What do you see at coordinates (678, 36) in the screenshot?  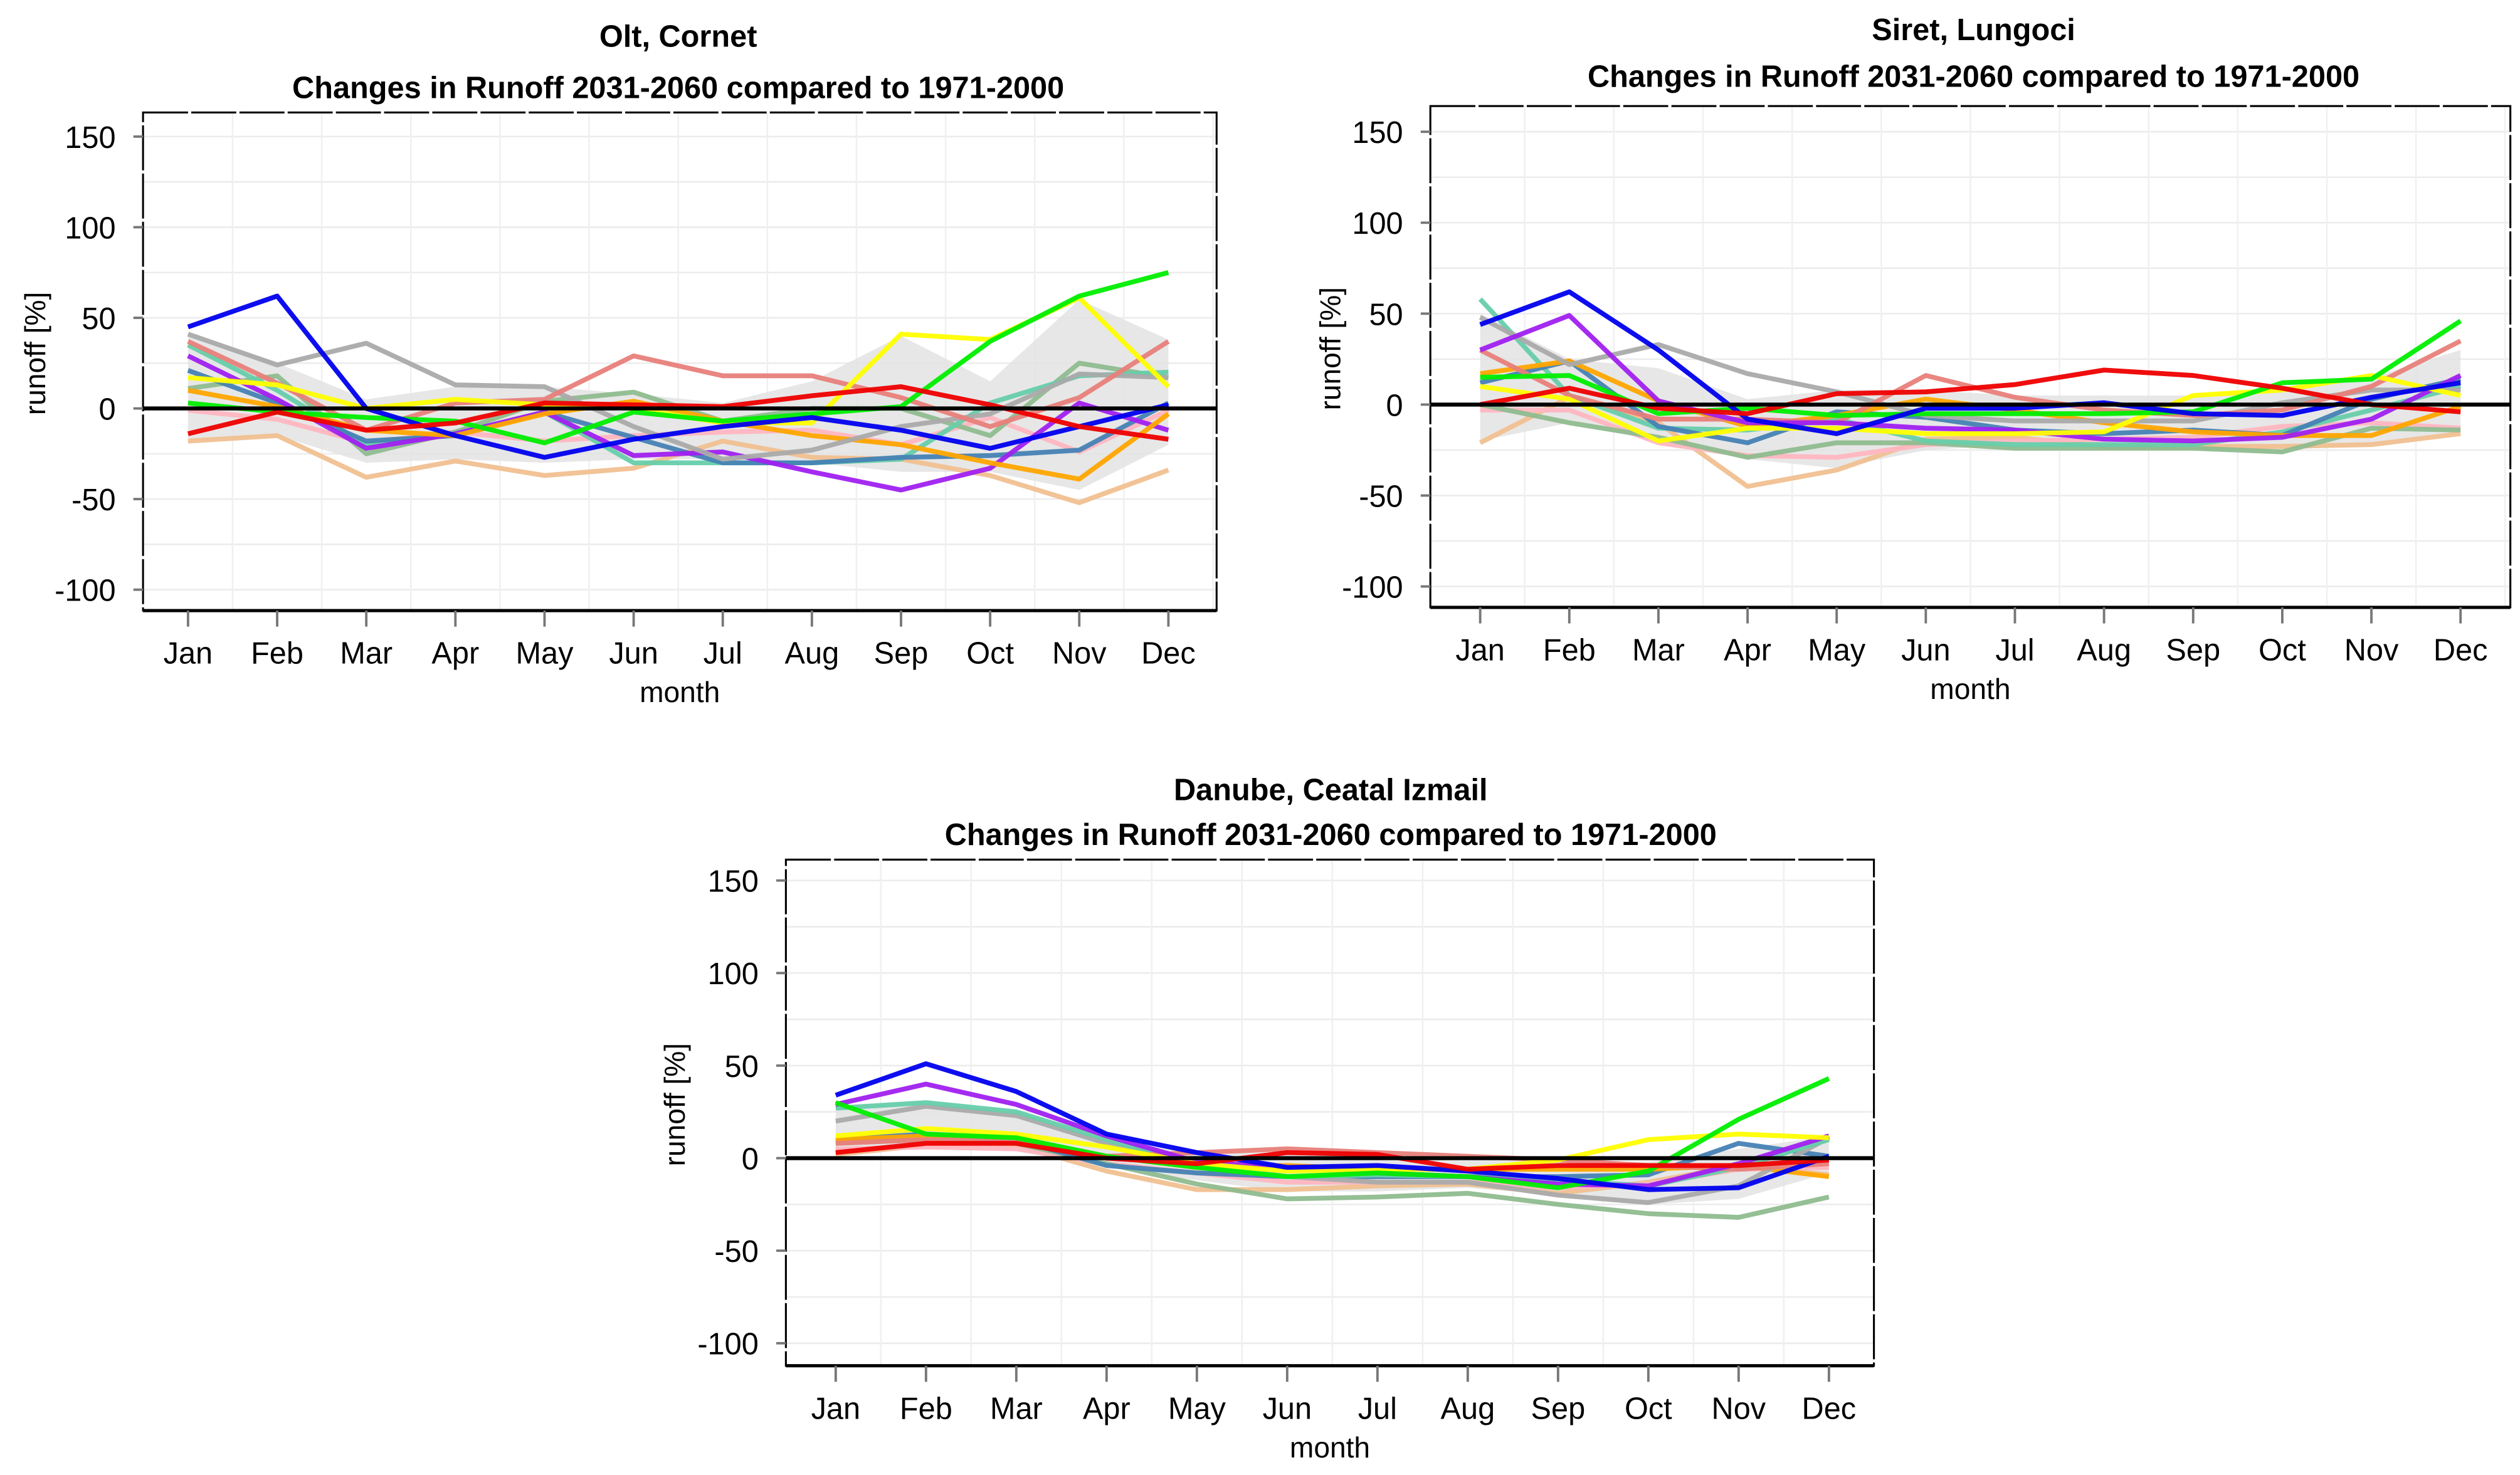 I see `chart-title: Olt, Cornet` at bounding box center [678, 36].